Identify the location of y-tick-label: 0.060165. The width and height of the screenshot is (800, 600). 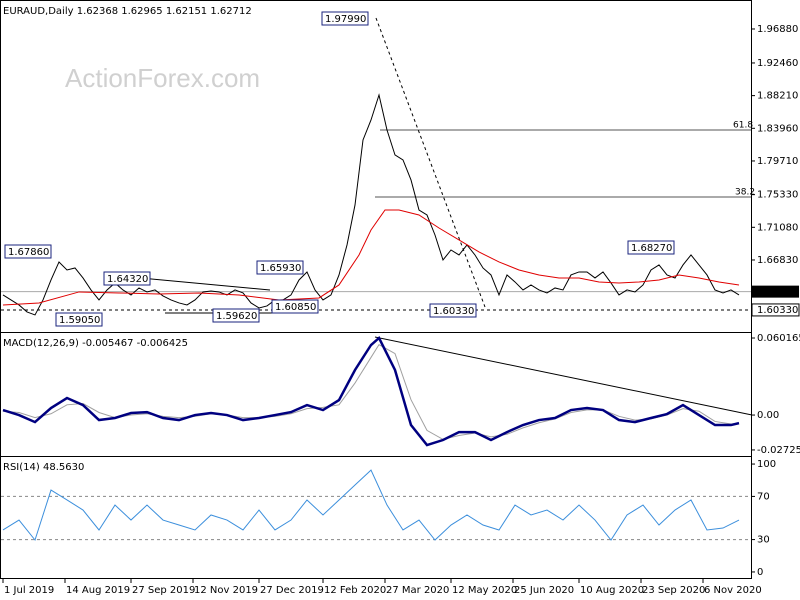
(778, 338).